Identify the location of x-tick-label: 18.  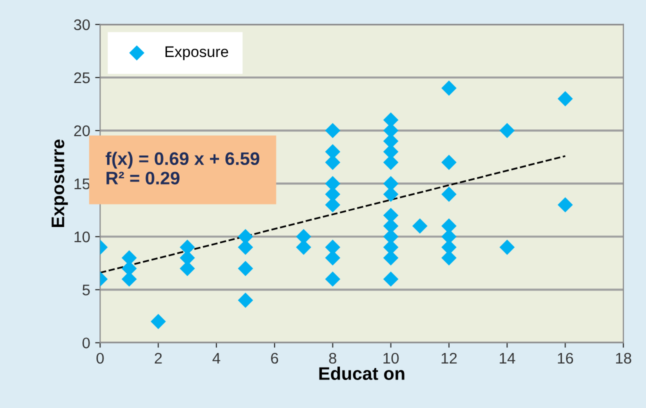
(624, 358).